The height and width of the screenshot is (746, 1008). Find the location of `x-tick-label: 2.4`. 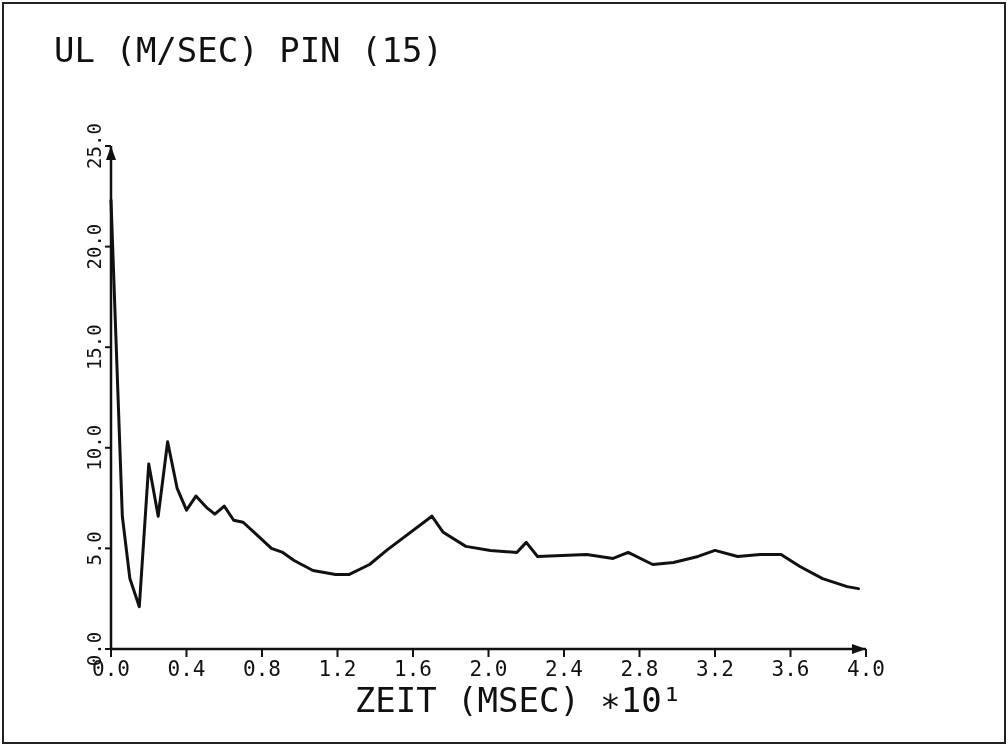

x-tick-label: 2.4 is located at coordinates (564, 669).